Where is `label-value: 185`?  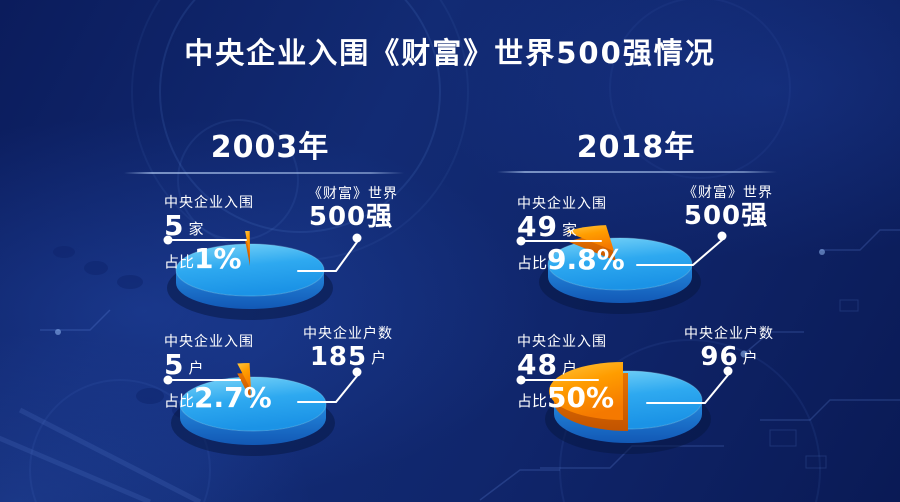 label-value: 185 is located at coordinates (338, 357).